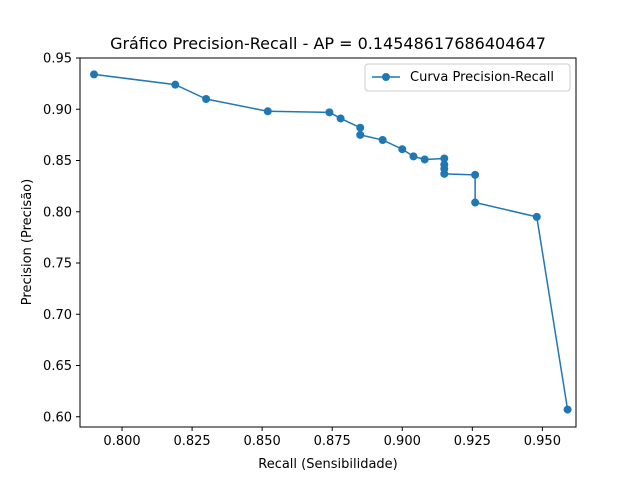 This screenshot has height=480, width=640. What do you see at coordinates (57, 212) in the screenshot?
I see `y-tick-label: 0.80` at bounding box center [57, 212].